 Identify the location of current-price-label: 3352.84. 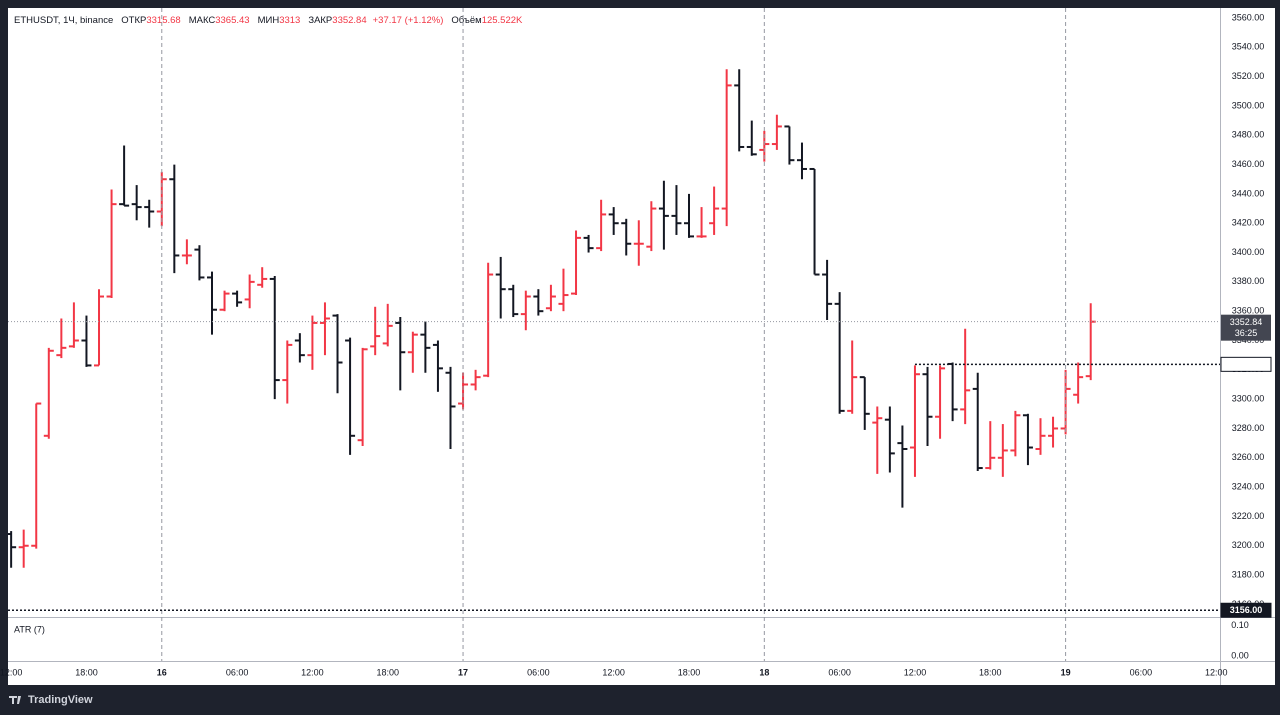
(1246, 322).